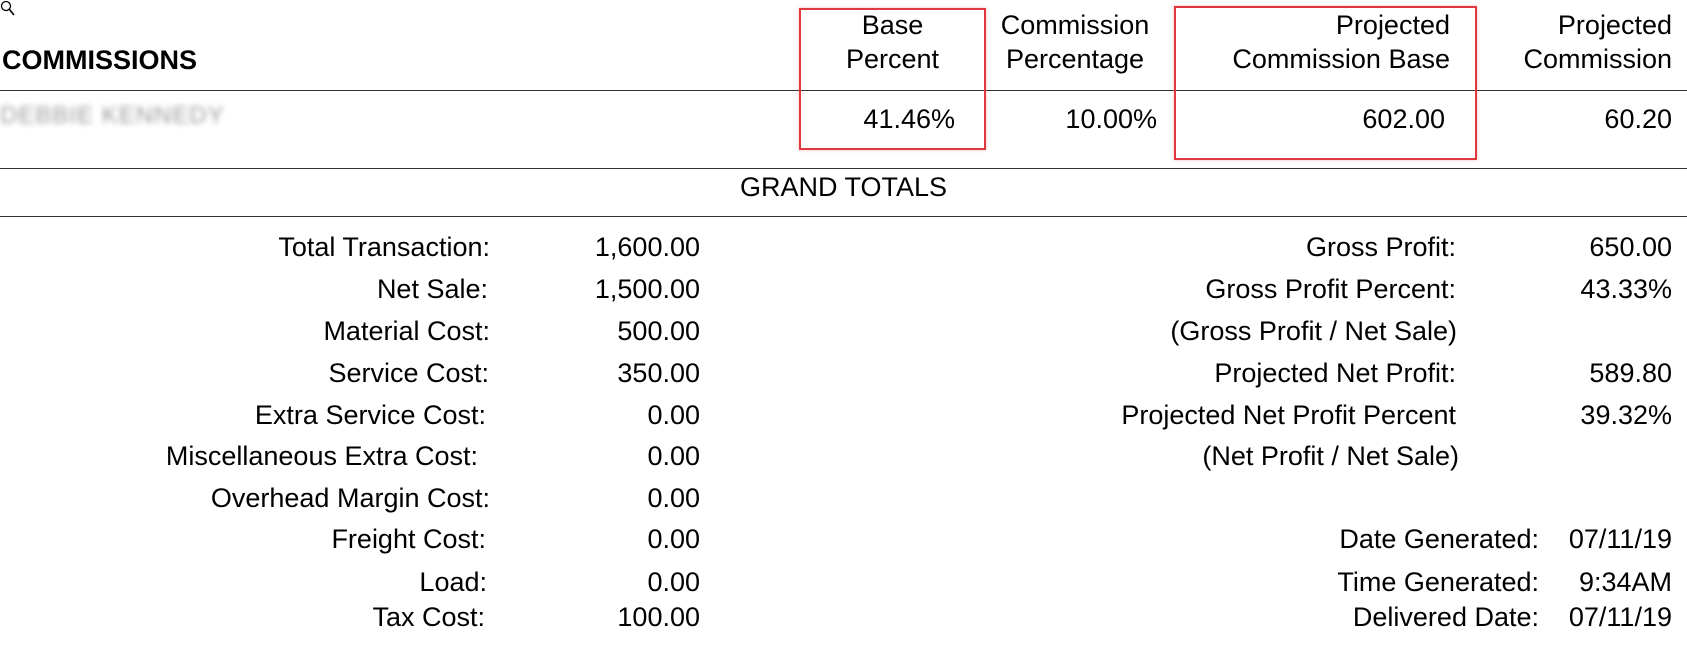 The image size is (1687, 647). I want to click on column-header-commission-percentage: Commission Percentage, so click(1075, 42).